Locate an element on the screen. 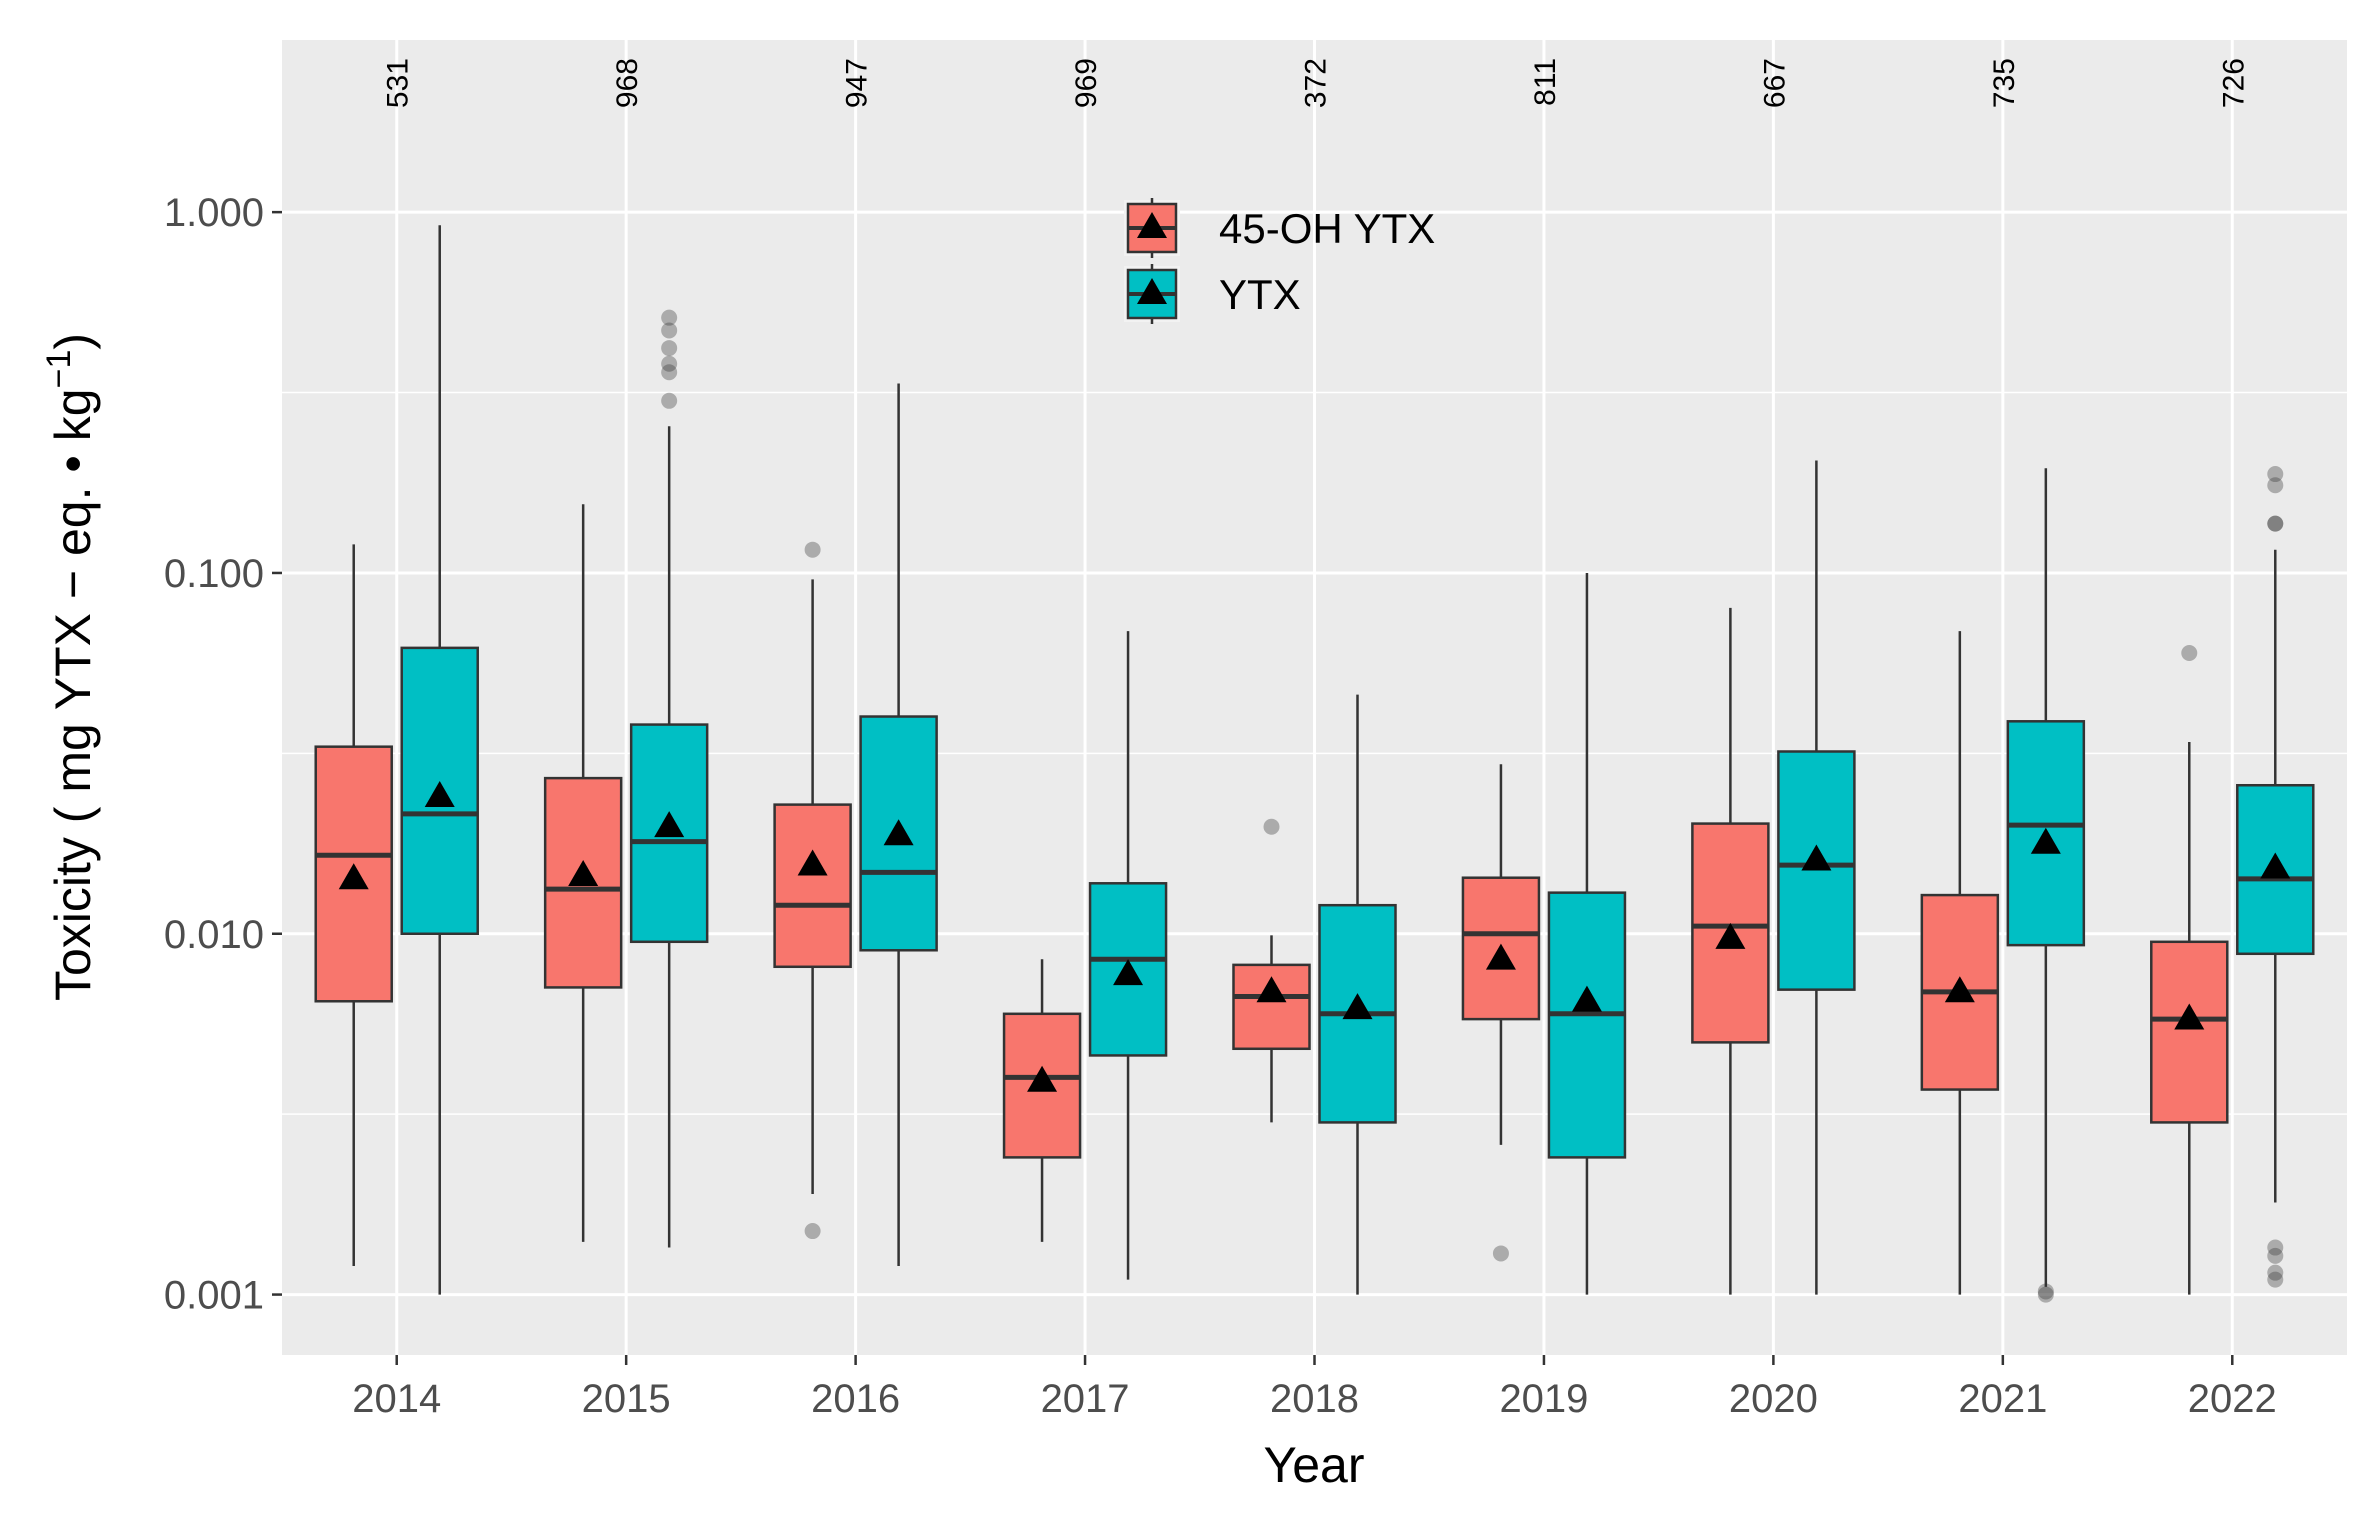 The height and width of the screenshot is (1516, 2357). box-ytx-2022 is located at coordinates (2275, 877).